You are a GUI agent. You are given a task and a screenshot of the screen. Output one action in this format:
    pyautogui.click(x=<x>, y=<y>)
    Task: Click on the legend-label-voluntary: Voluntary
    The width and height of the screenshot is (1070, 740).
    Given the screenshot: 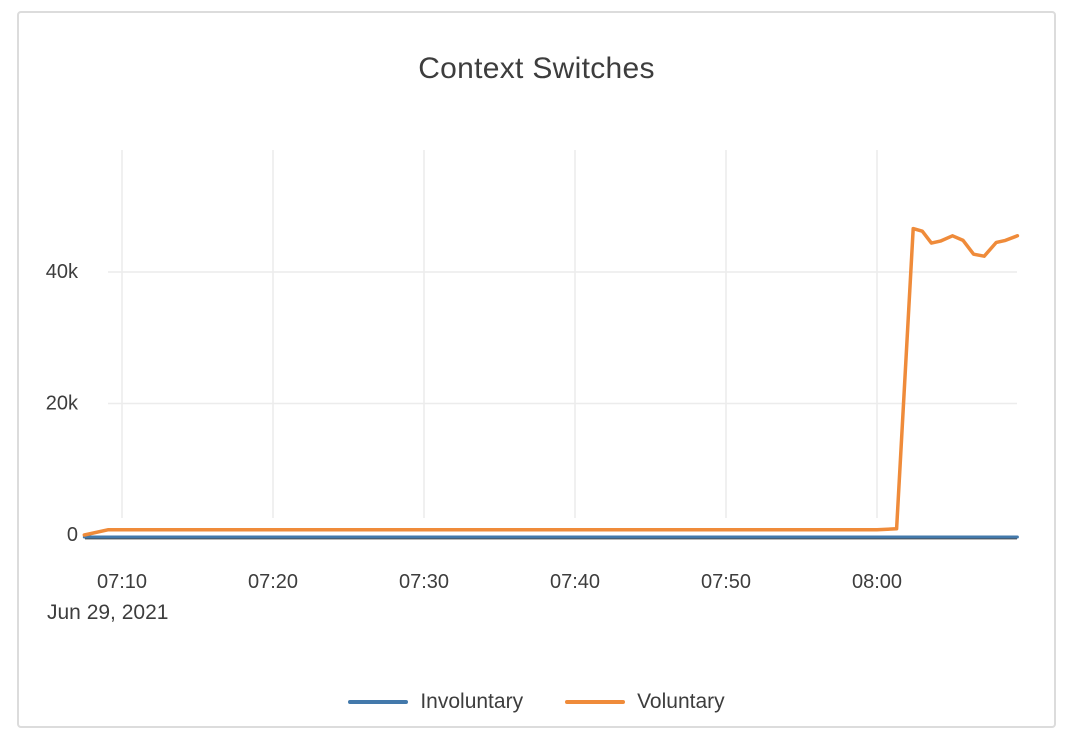 What is the action you would take?
    pyautogui.click(x=681, y=701)
    